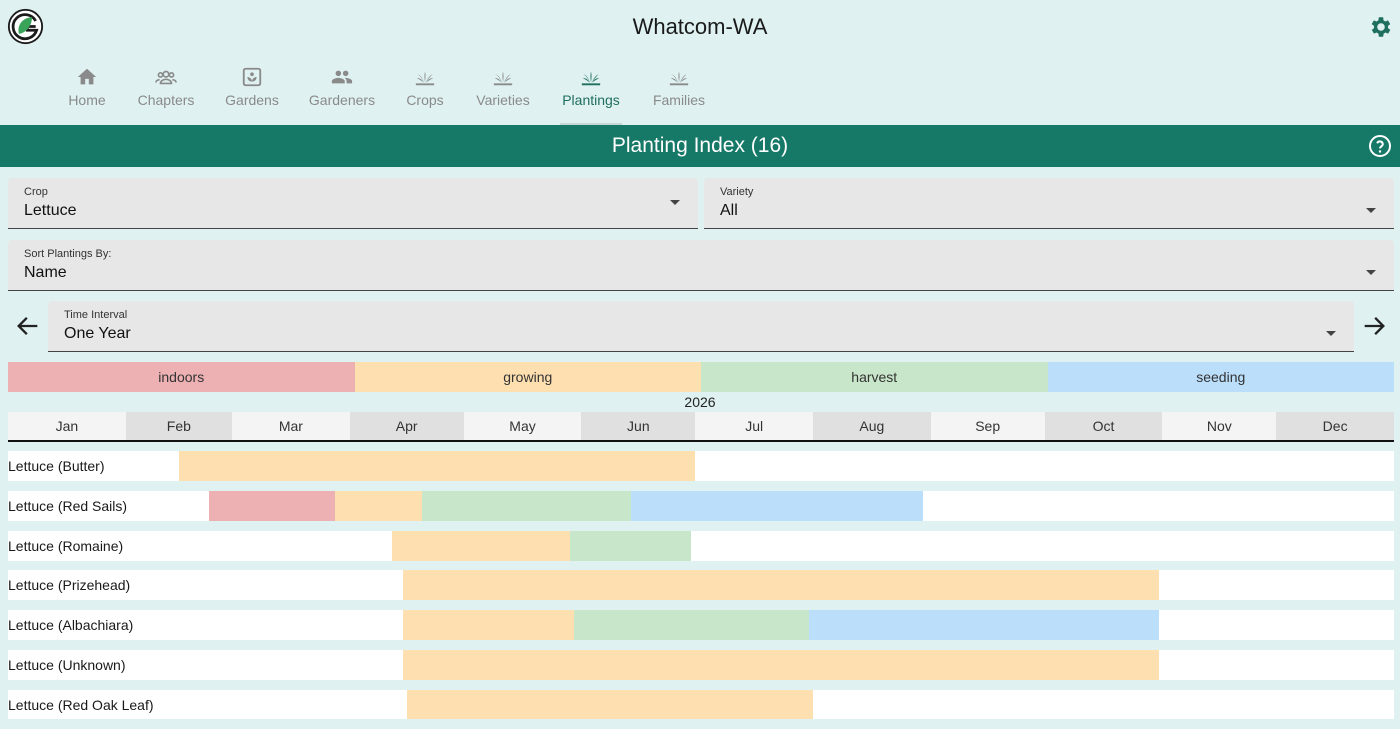  I want to click on month-sep: Sep, so click(987, 426).